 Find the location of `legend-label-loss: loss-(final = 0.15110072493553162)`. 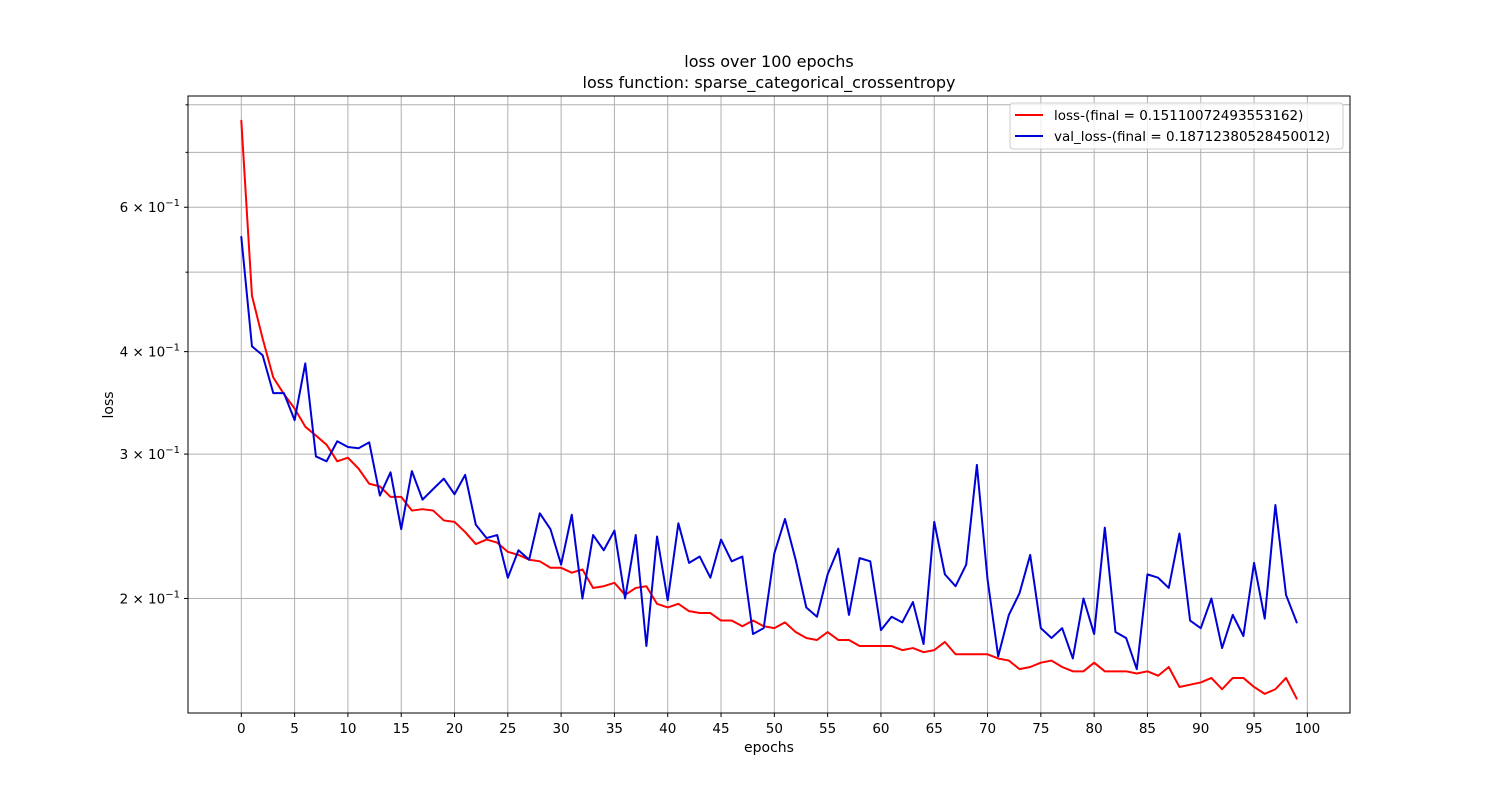

legend-label-loss: loss-(final = 0.15110072493553162) is located at coordinates (1178, 116).